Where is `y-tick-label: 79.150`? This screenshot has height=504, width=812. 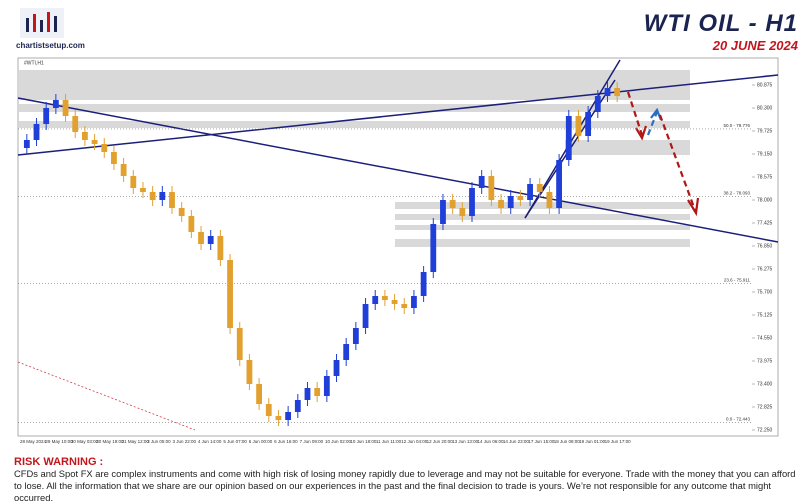
y-tick-label: 79.150 is located at coordinates (765, 154).